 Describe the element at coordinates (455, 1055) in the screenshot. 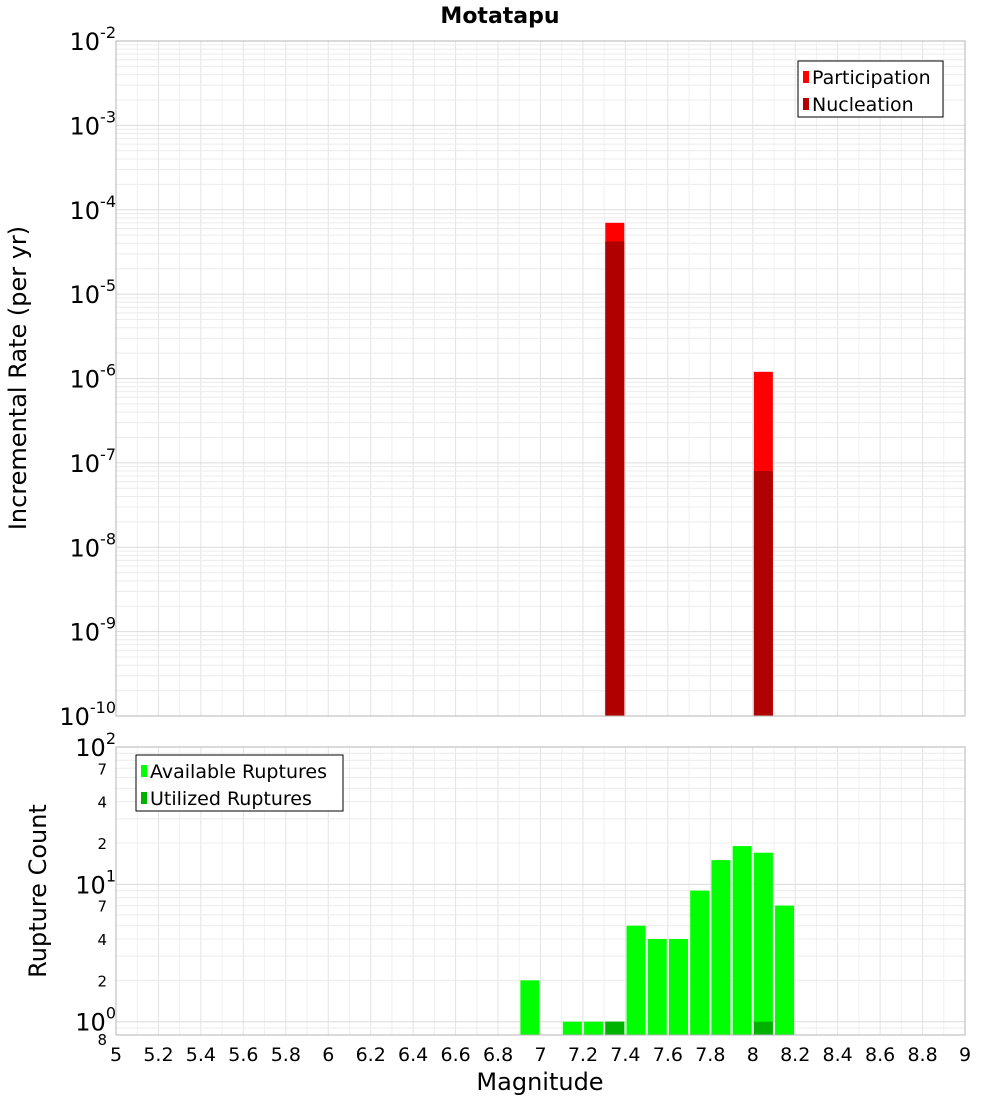

I see `x-tick-label: 6.6` at that location.